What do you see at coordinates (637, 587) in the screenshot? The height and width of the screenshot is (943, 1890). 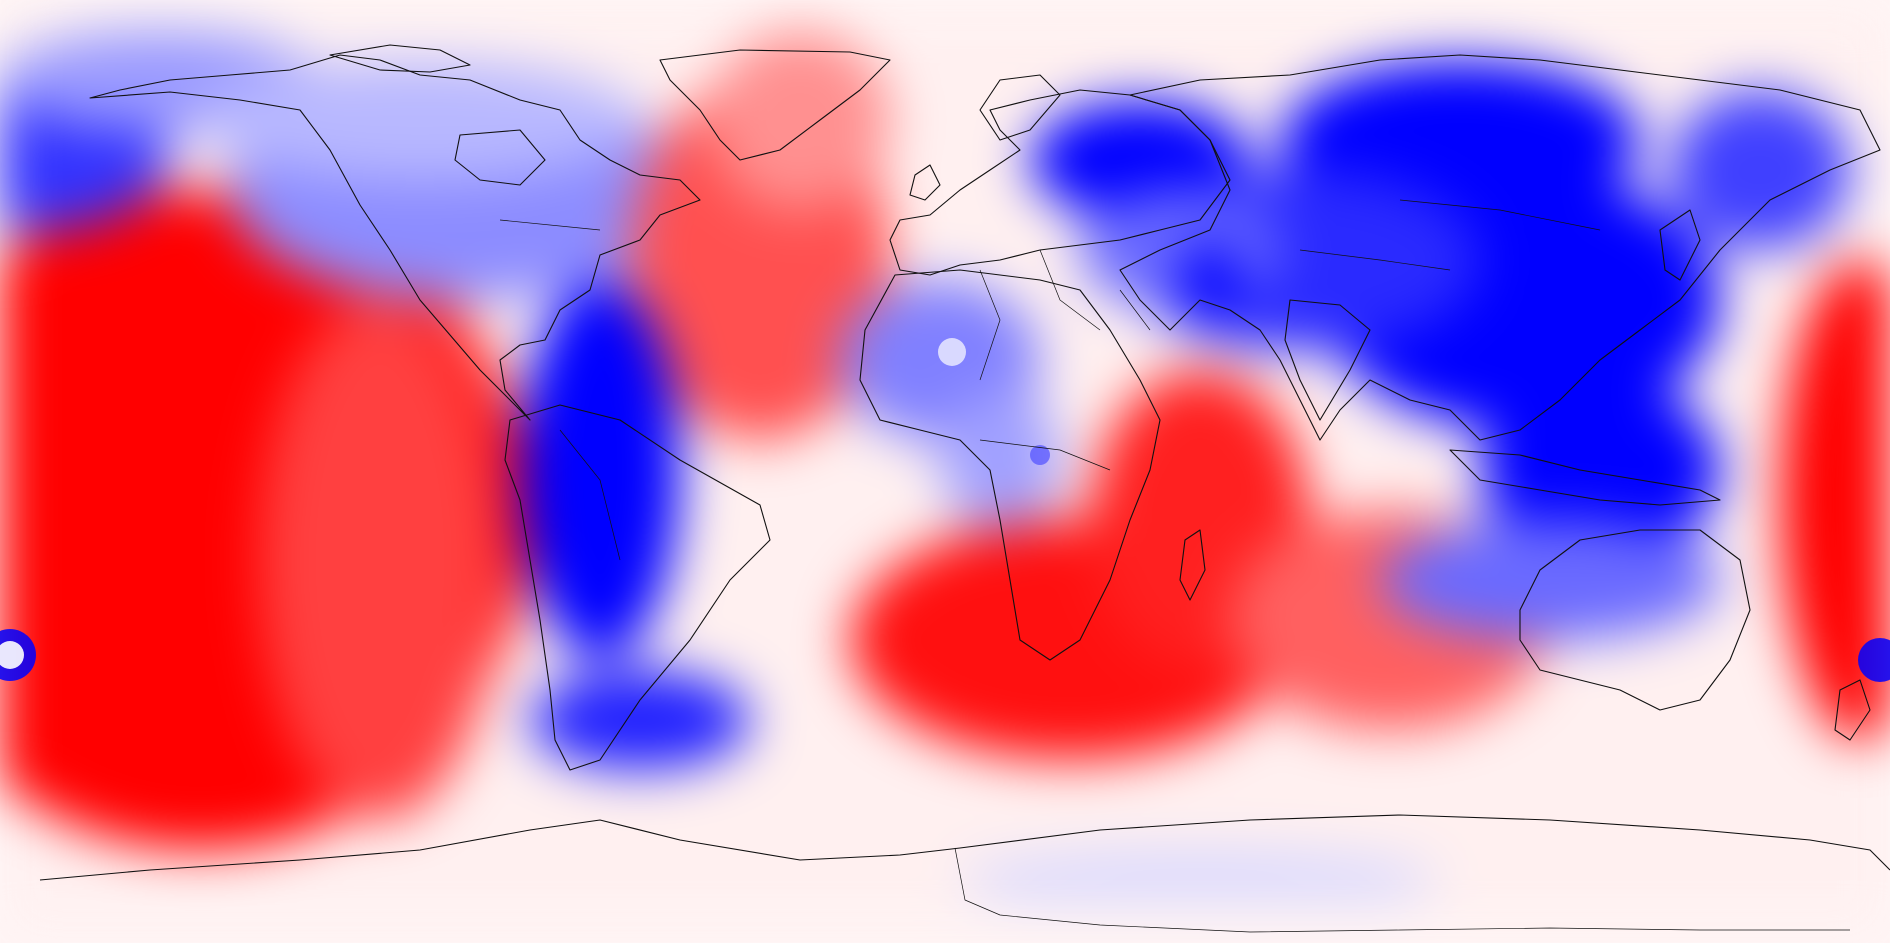 I see `coast-south-america` at bounding box center [637, 587].